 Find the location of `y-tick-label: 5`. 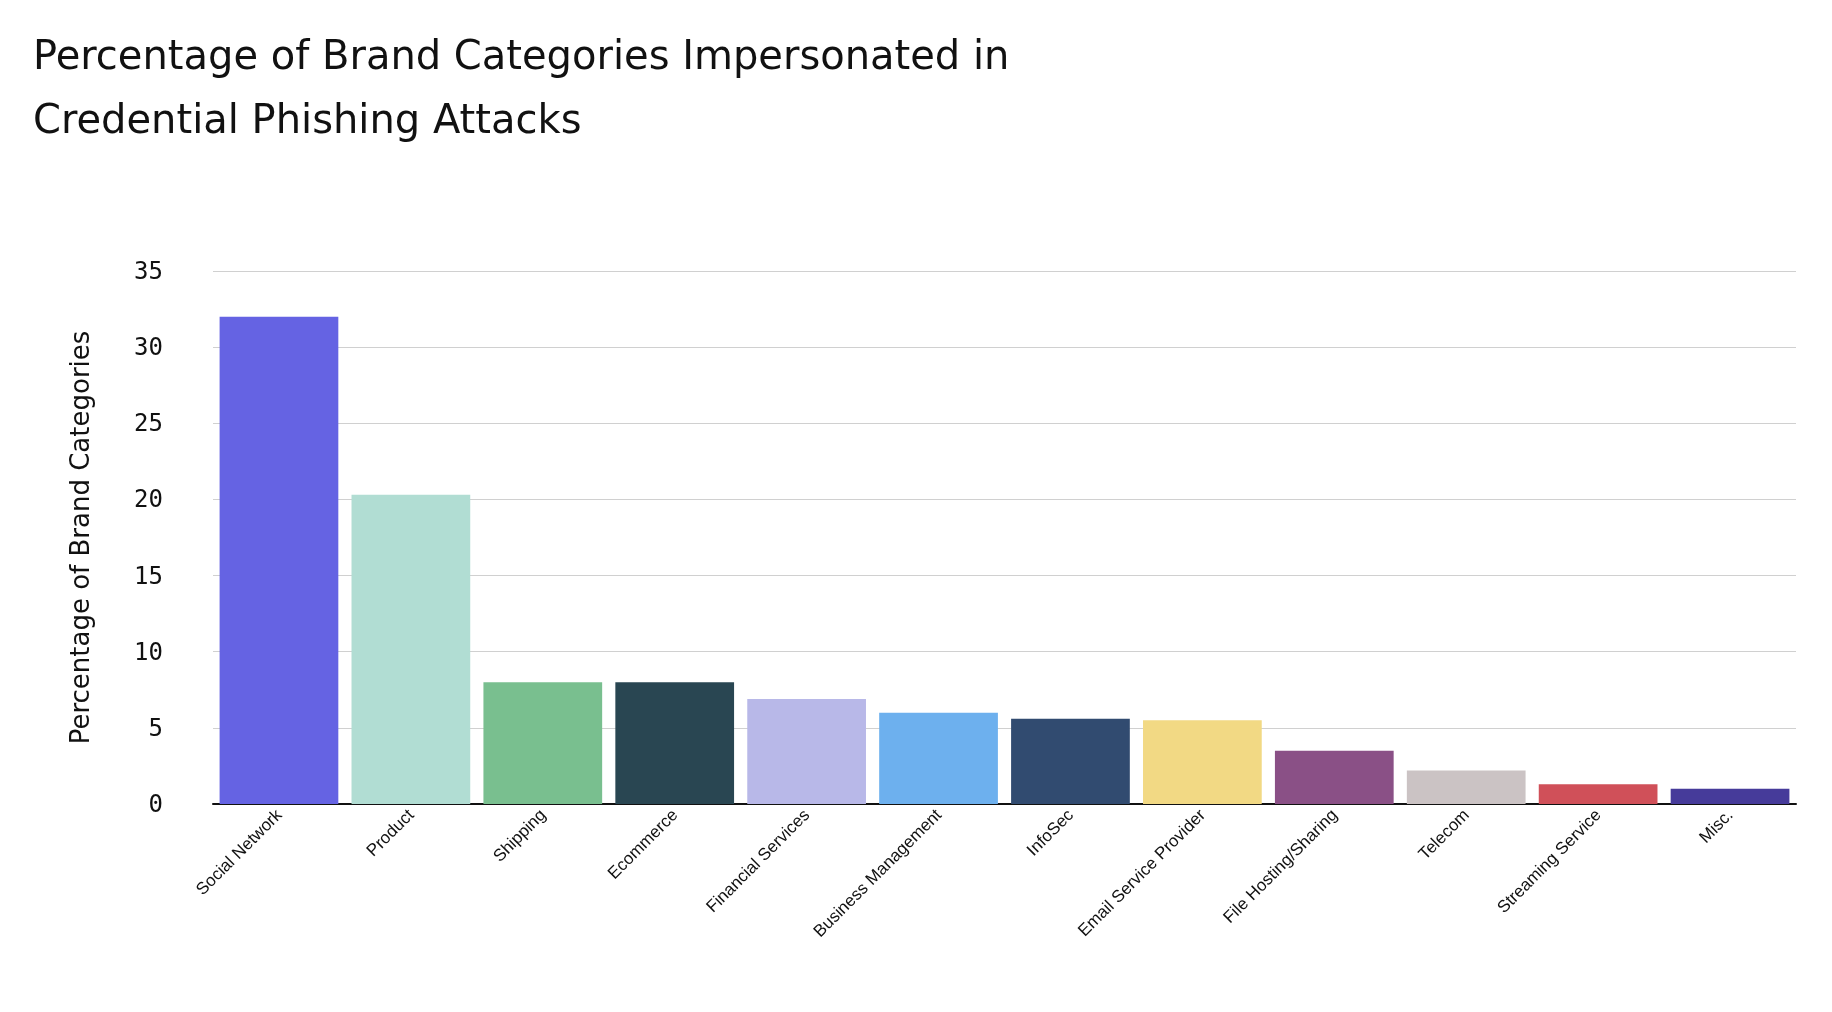

y-tick-label: 5 is located at coordinates (155, 727).